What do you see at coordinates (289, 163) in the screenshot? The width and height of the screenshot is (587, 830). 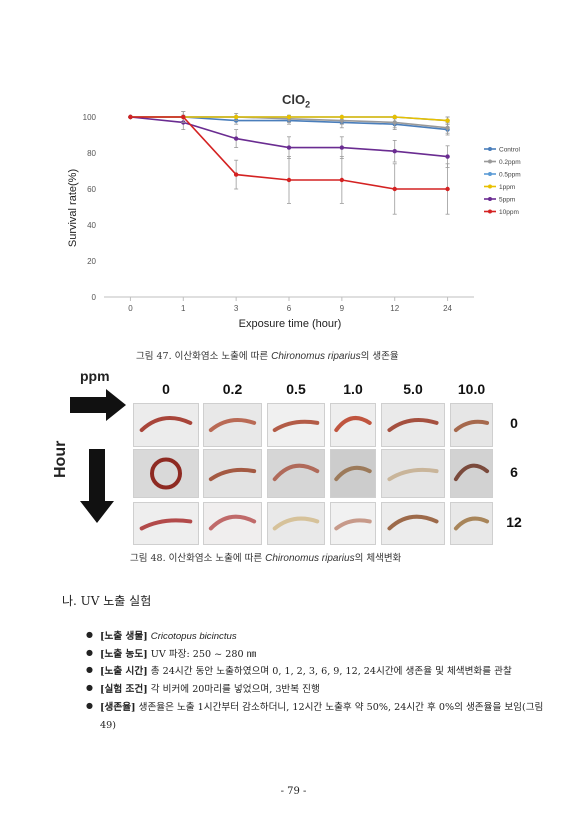 I see `series-10ppm` at bounding box center [289, 163].